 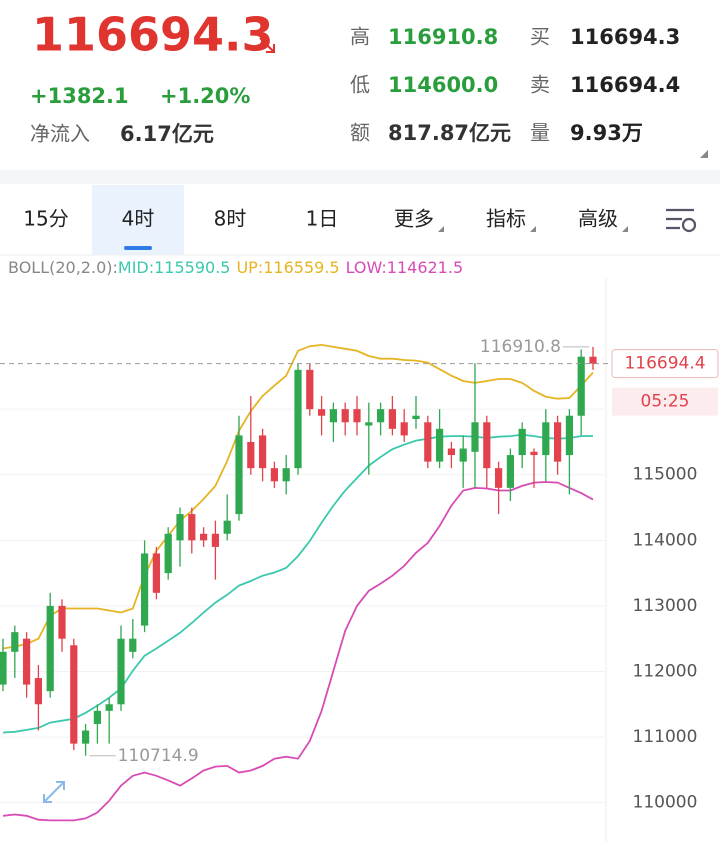 What do you see at coordinates (665, 475) in the screenshot?
I see `y-tick-label: 115000` at bounding box center [665, 475].